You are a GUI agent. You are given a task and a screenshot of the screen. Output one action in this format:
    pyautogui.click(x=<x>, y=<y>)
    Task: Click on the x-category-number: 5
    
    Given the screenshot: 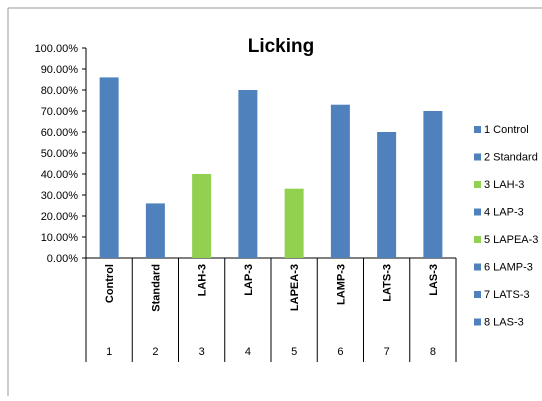 What is the action you would take?
    pyautogui.click(x=294, y=352)
    